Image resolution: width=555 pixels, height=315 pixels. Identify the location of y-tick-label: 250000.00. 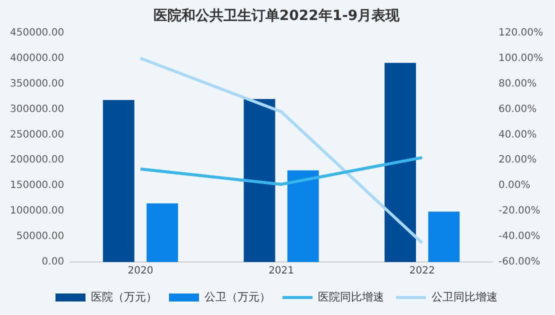
(37, 134).